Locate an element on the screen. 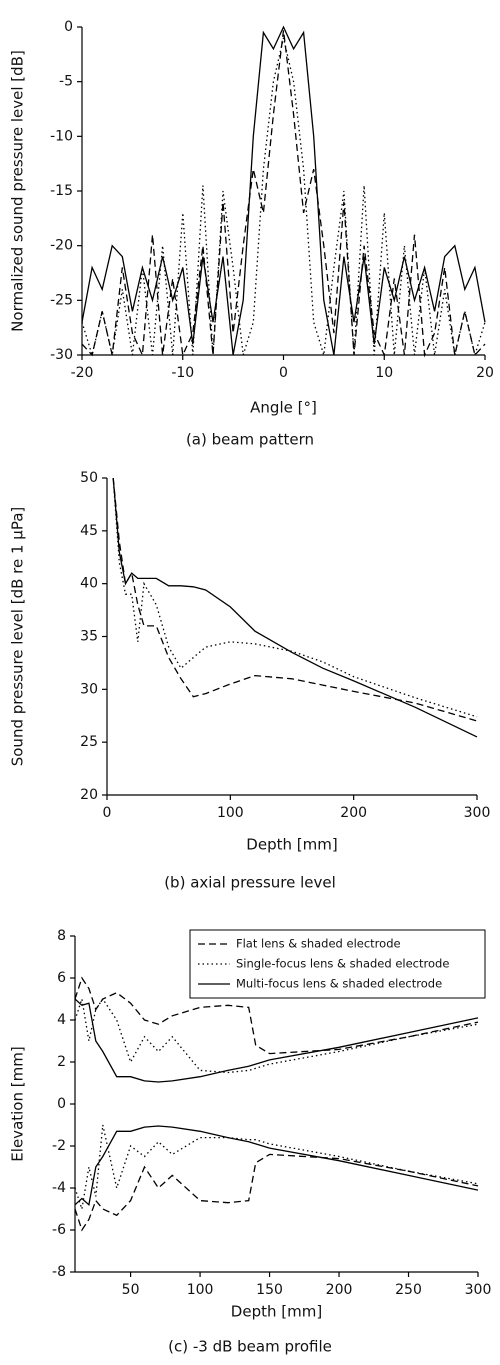  caption: (b) axial pressure level is located at coordinates (250, 883).